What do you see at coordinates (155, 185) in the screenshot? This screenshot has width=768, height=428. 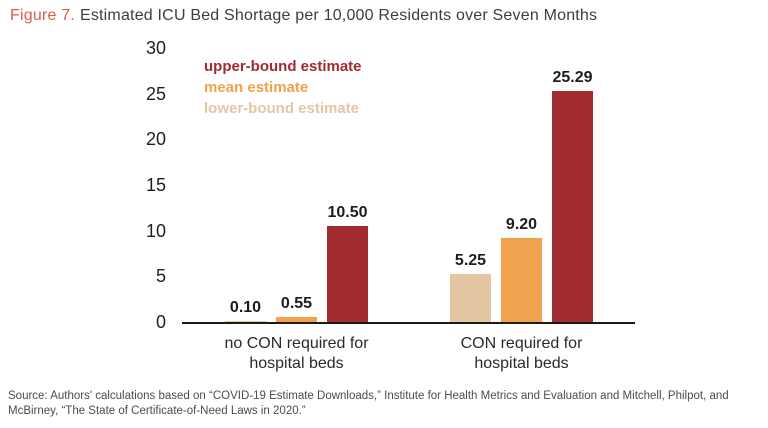 I see `y-axis-tick-label: 15` at bounding box center [155, 185].